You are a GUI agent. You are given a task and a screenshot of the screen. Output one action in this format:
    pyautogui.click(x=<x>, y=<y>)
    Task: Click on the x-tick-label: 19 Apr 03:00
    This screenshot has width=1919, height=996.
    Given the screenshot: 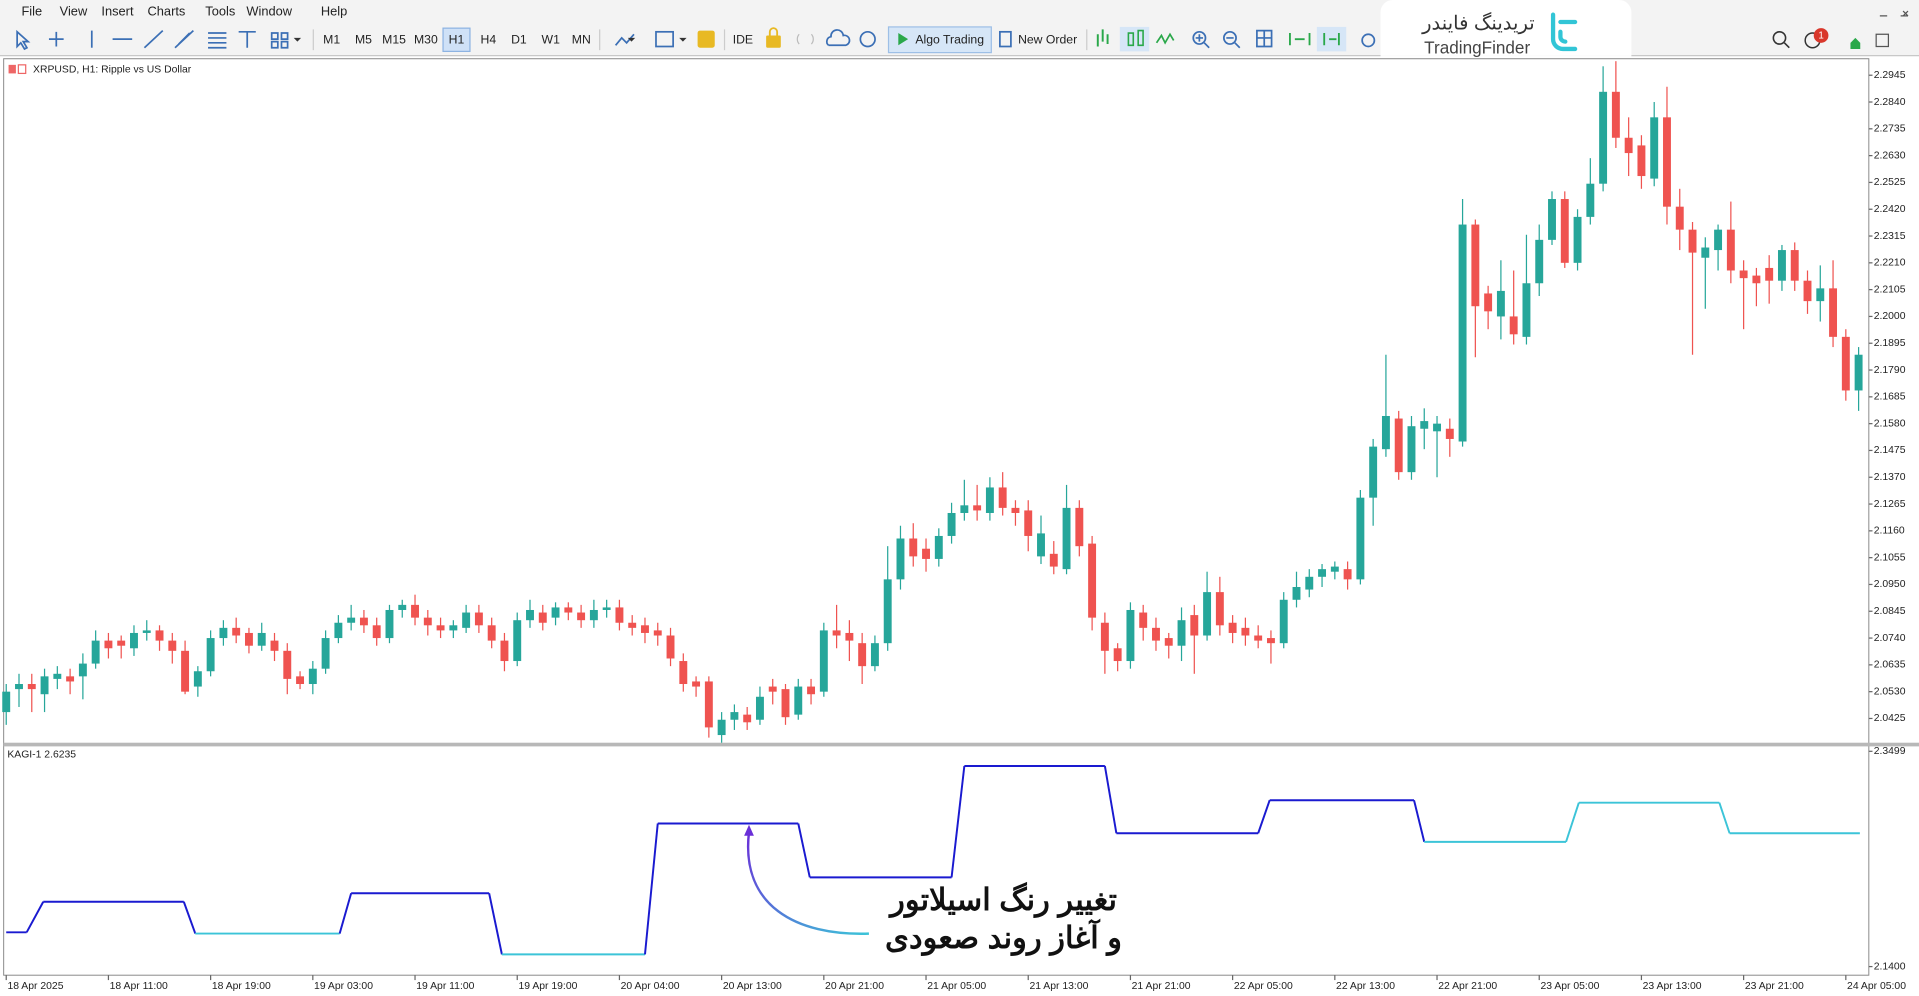 What is the action you would take?
    pyautogui.click(x=343, y=986)
    